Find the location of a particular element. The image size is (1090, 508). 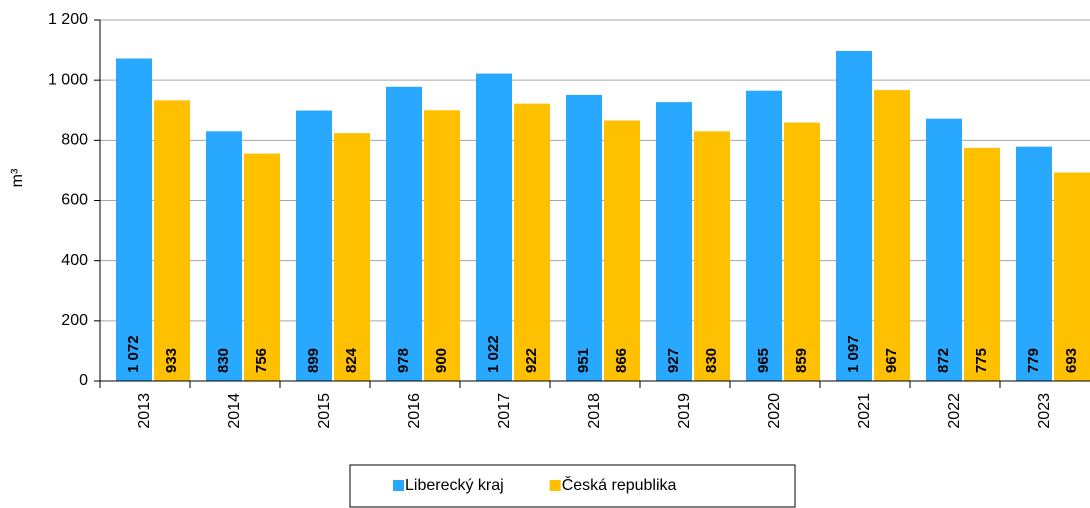

y-tick-label: 0 is located at coordinates (83, 380).